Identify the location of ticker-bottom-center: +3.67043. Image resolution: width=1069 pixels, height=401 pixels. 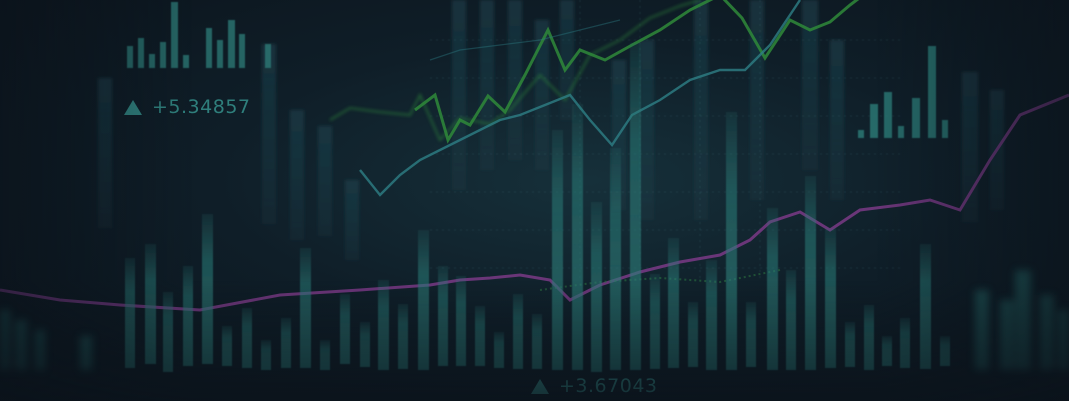
(594, 386).